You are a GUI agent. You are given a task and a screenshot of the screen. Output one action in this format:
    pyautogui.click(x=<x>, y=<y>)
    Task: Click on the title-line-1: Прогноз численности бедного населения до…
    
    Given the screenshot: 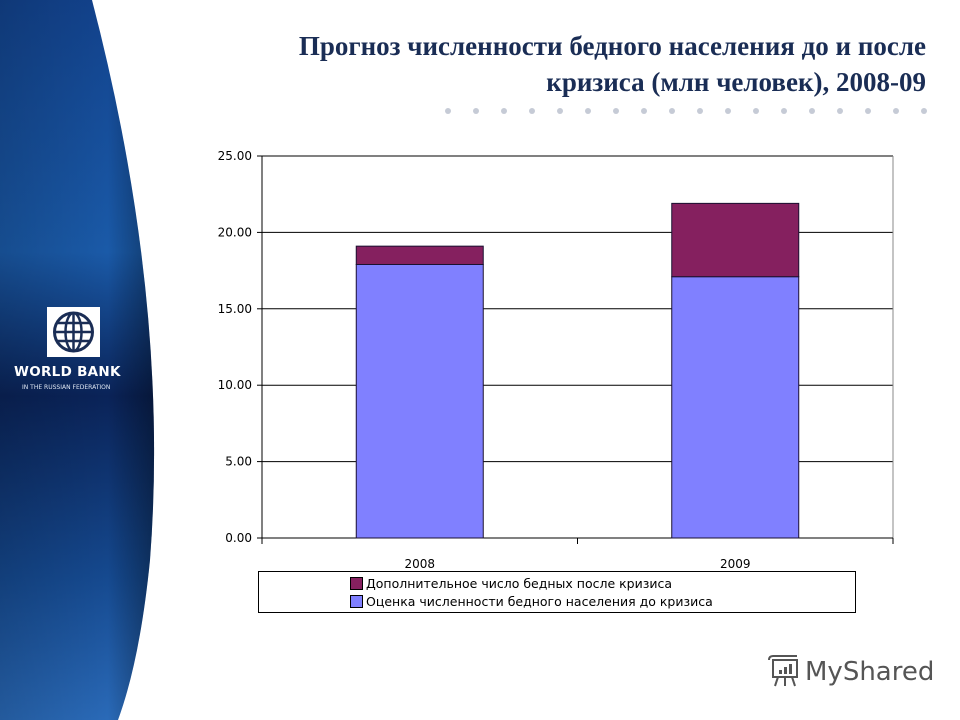 What is the action you would take?
    pyautogui.click(x=612, y=46)
    